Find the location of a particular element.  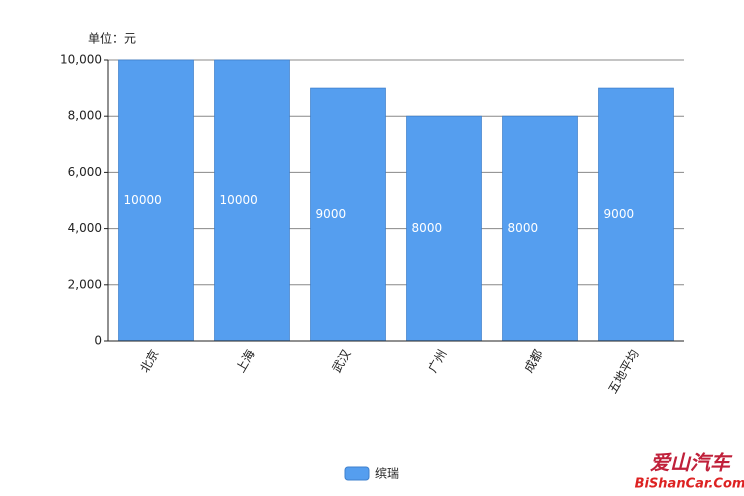

x-tick-label: 成都 is located at coordinates (533, 361).